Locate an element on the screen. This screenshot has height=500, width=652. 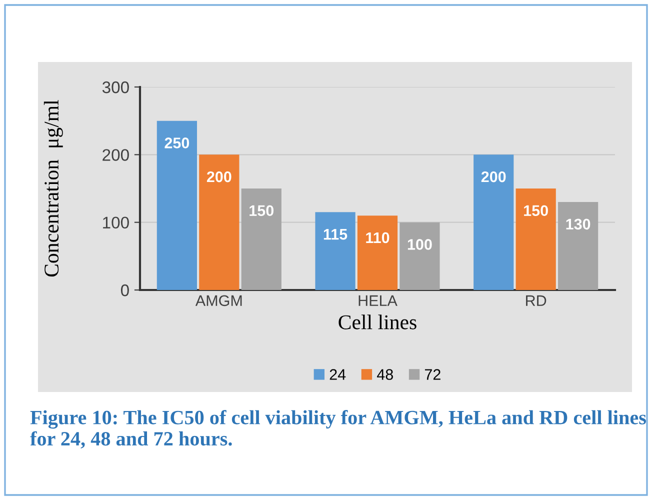
data-label: 115 is located at coordinates (336, 234).